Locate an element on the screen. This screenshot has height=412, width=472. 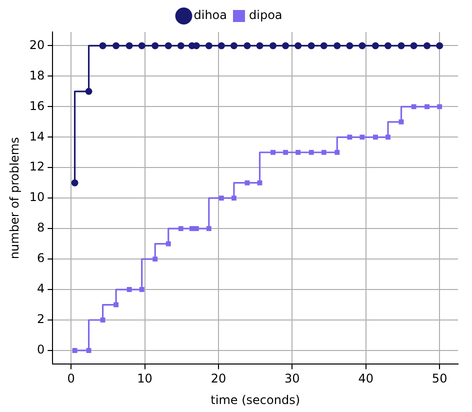
x-tick-label: 20 is located at coordinates (218, 379).